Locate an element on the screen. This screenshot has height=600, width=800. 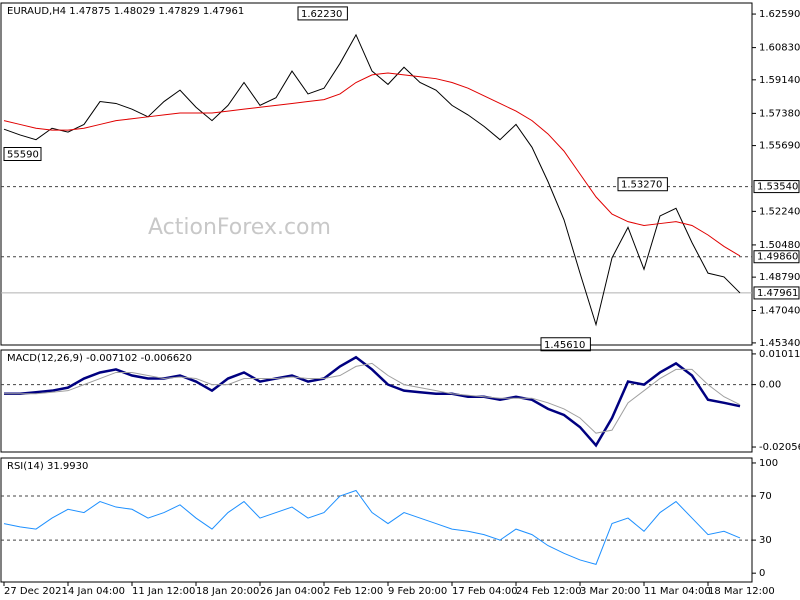
x-tick-label: 17 Feb 04:00 is located at coordinates (485, 591).